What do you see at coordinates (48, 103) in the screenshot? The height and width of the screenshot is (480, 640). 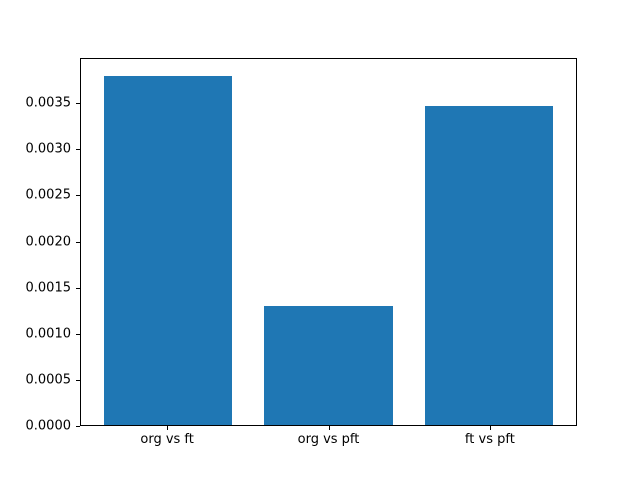 I see `y-tick-label: 0.0035` at bounding box center [48, 103].